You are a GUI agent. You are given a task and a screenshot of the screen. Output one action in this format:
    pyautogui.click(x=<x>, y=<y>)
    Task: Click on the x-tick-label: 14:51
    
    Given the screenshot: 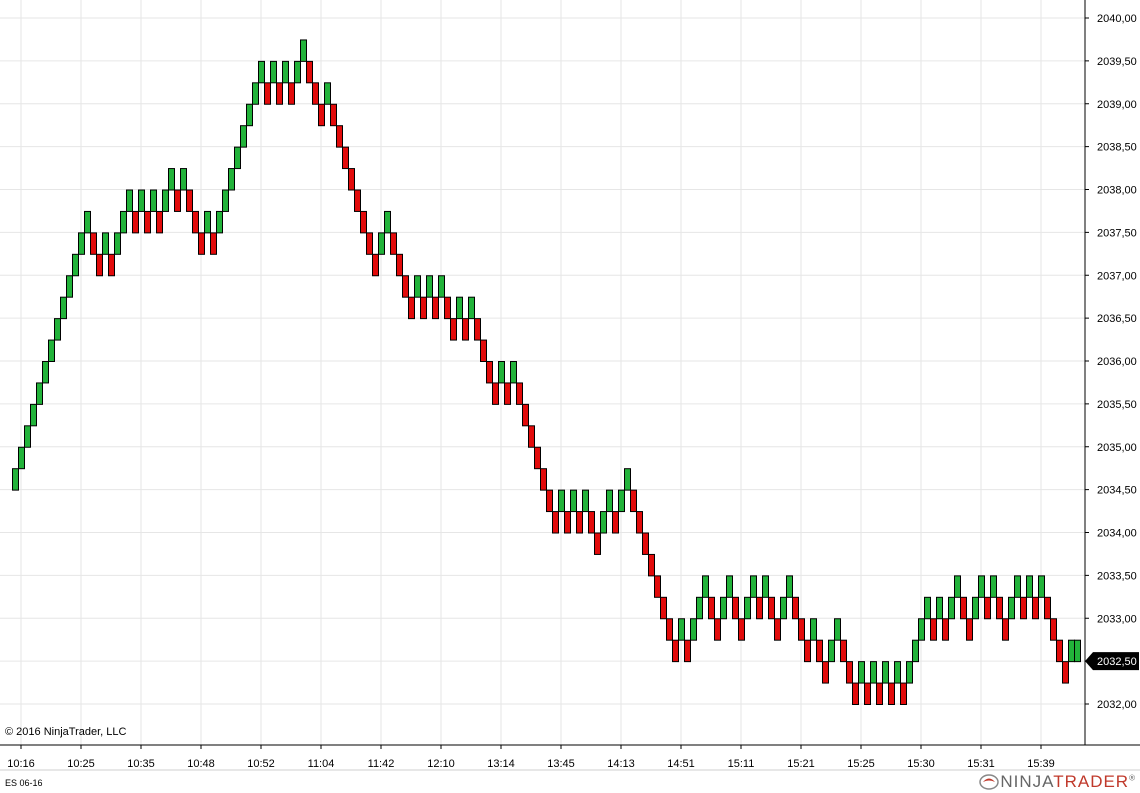 What is the action you would take?
    pyautogui.click(x=681, y=764)
    